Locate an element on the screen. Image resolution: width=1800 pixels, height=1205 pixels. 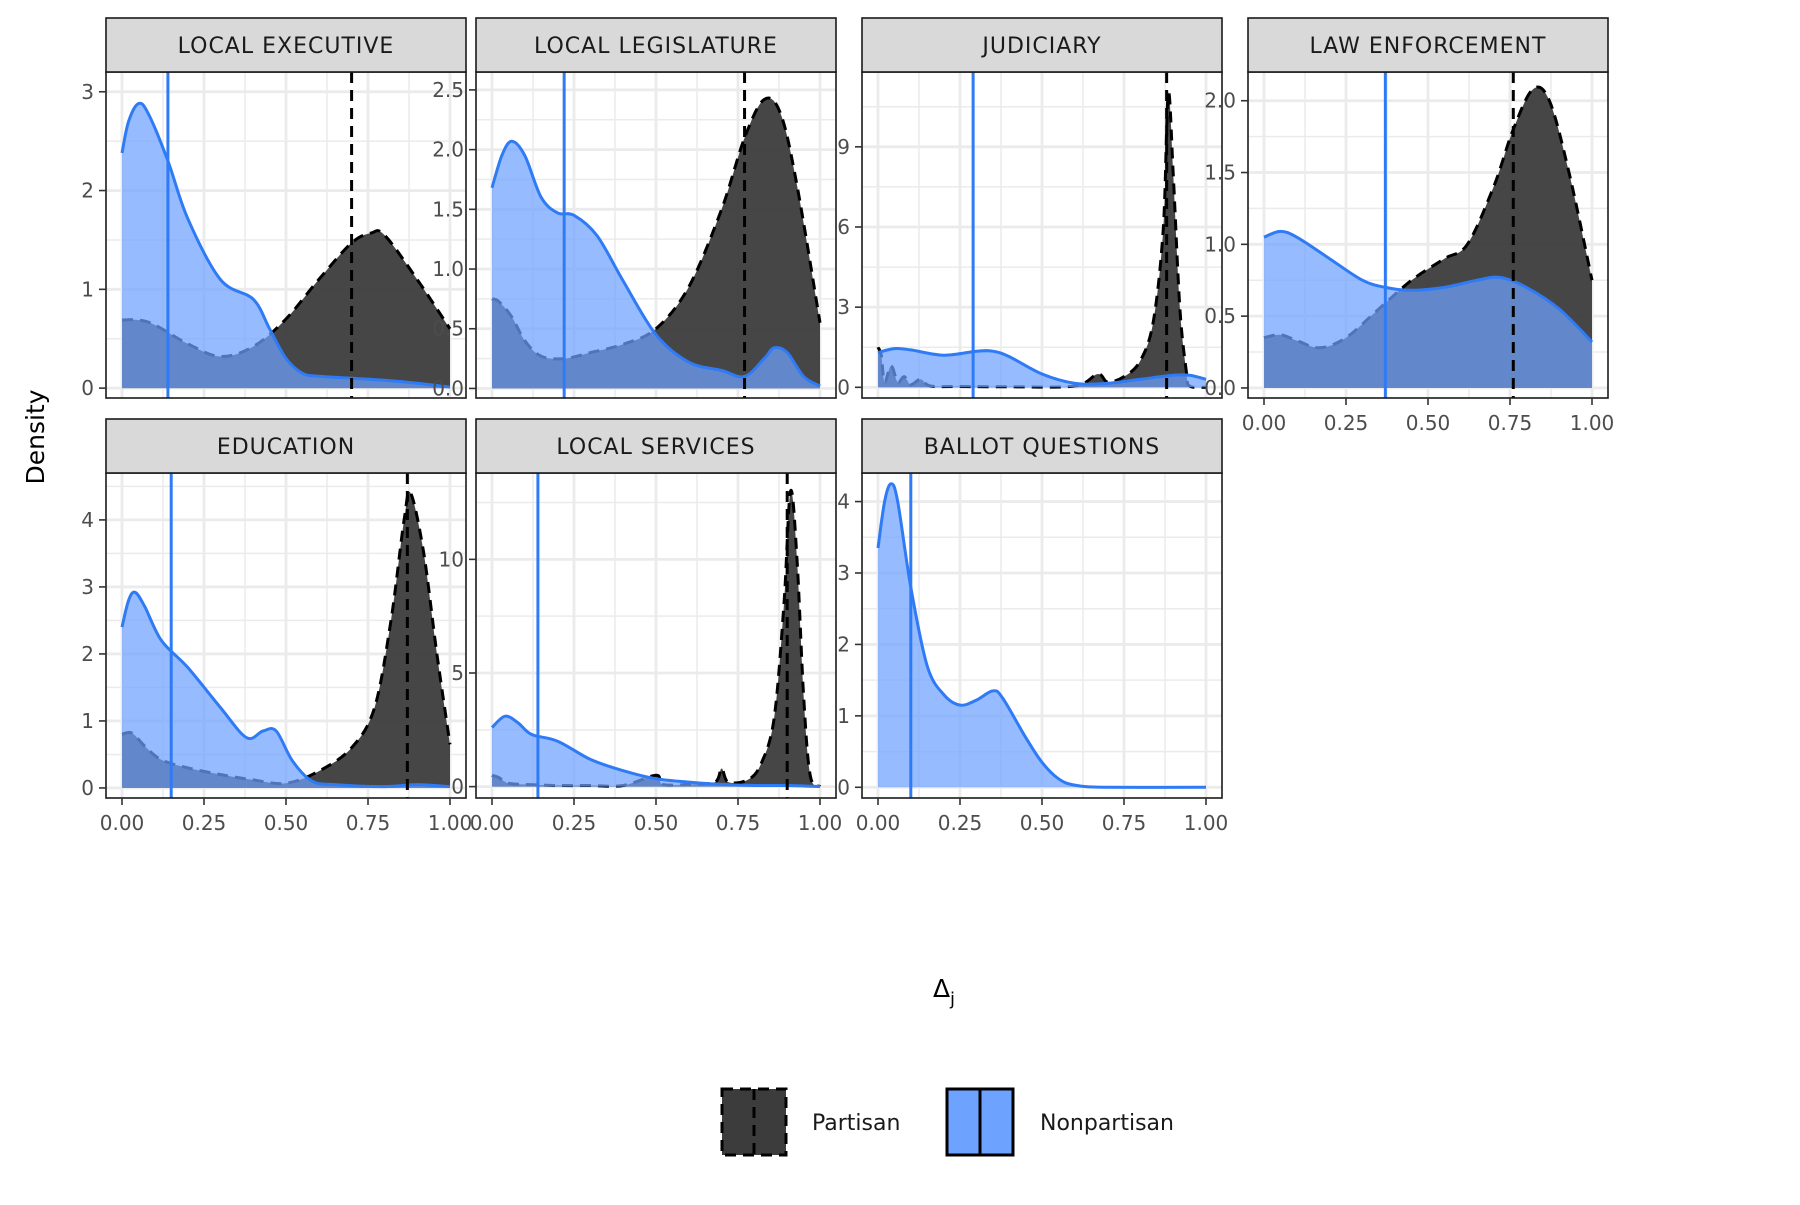
x-axis-title-subscript: j is located at coordinates (952, 999).